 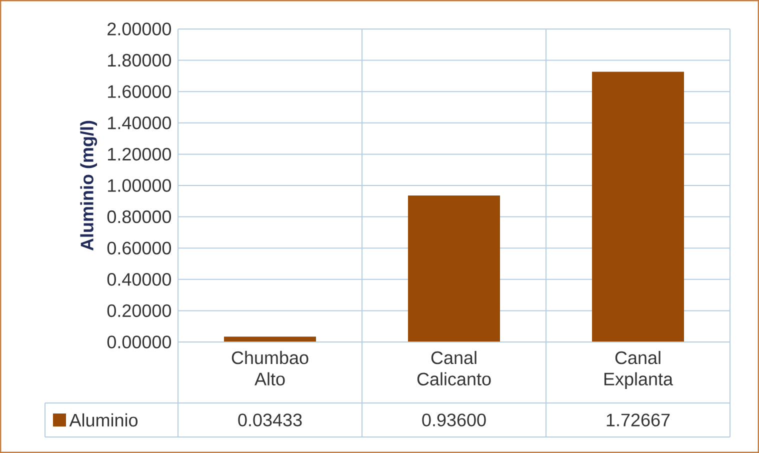 I want to click on y-tick-label: 1.60000, so click(x=140, y=91).